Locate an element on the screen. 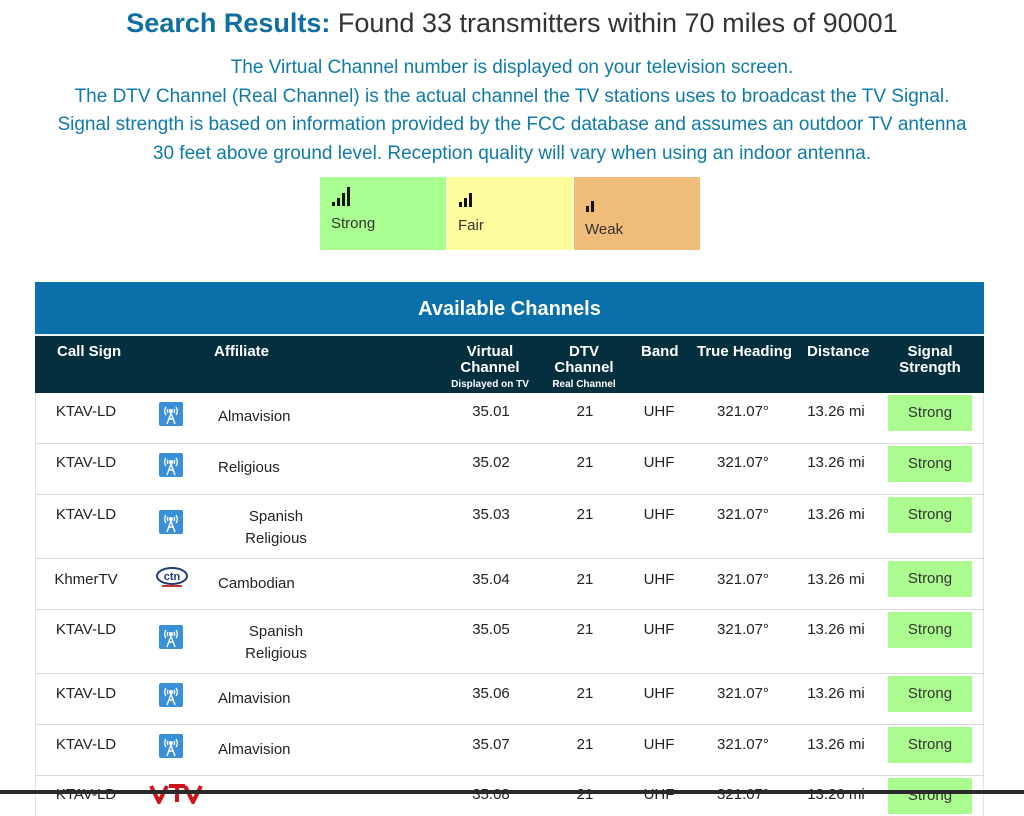  ctn-logo: ctn is located at coordinates (172, 577).